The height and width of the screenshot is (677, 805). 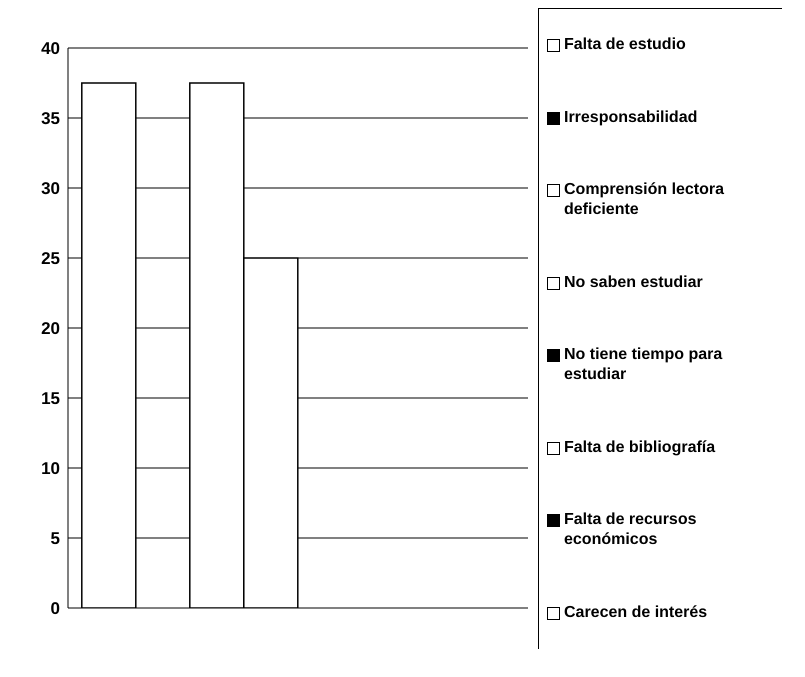 I want to click on y-tick-label: 5, so click(x=55, y=538).